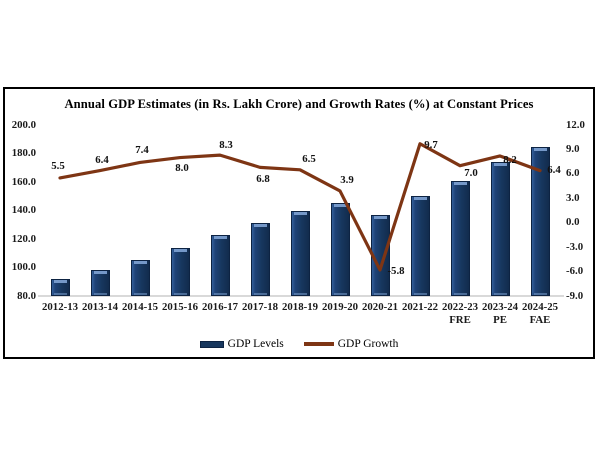 The width and height of the screenshot is (600, 450). I want to click on y-axis-tick-right: 9.0, so click(573, 148).